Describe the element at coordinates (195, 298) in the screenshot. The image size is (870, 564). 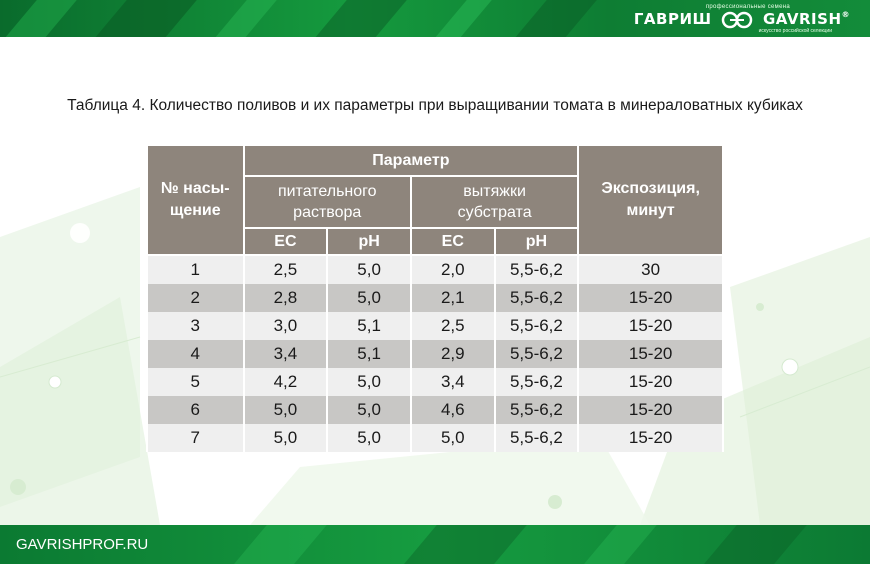
I see `cell-irrigation: 2` at that location.